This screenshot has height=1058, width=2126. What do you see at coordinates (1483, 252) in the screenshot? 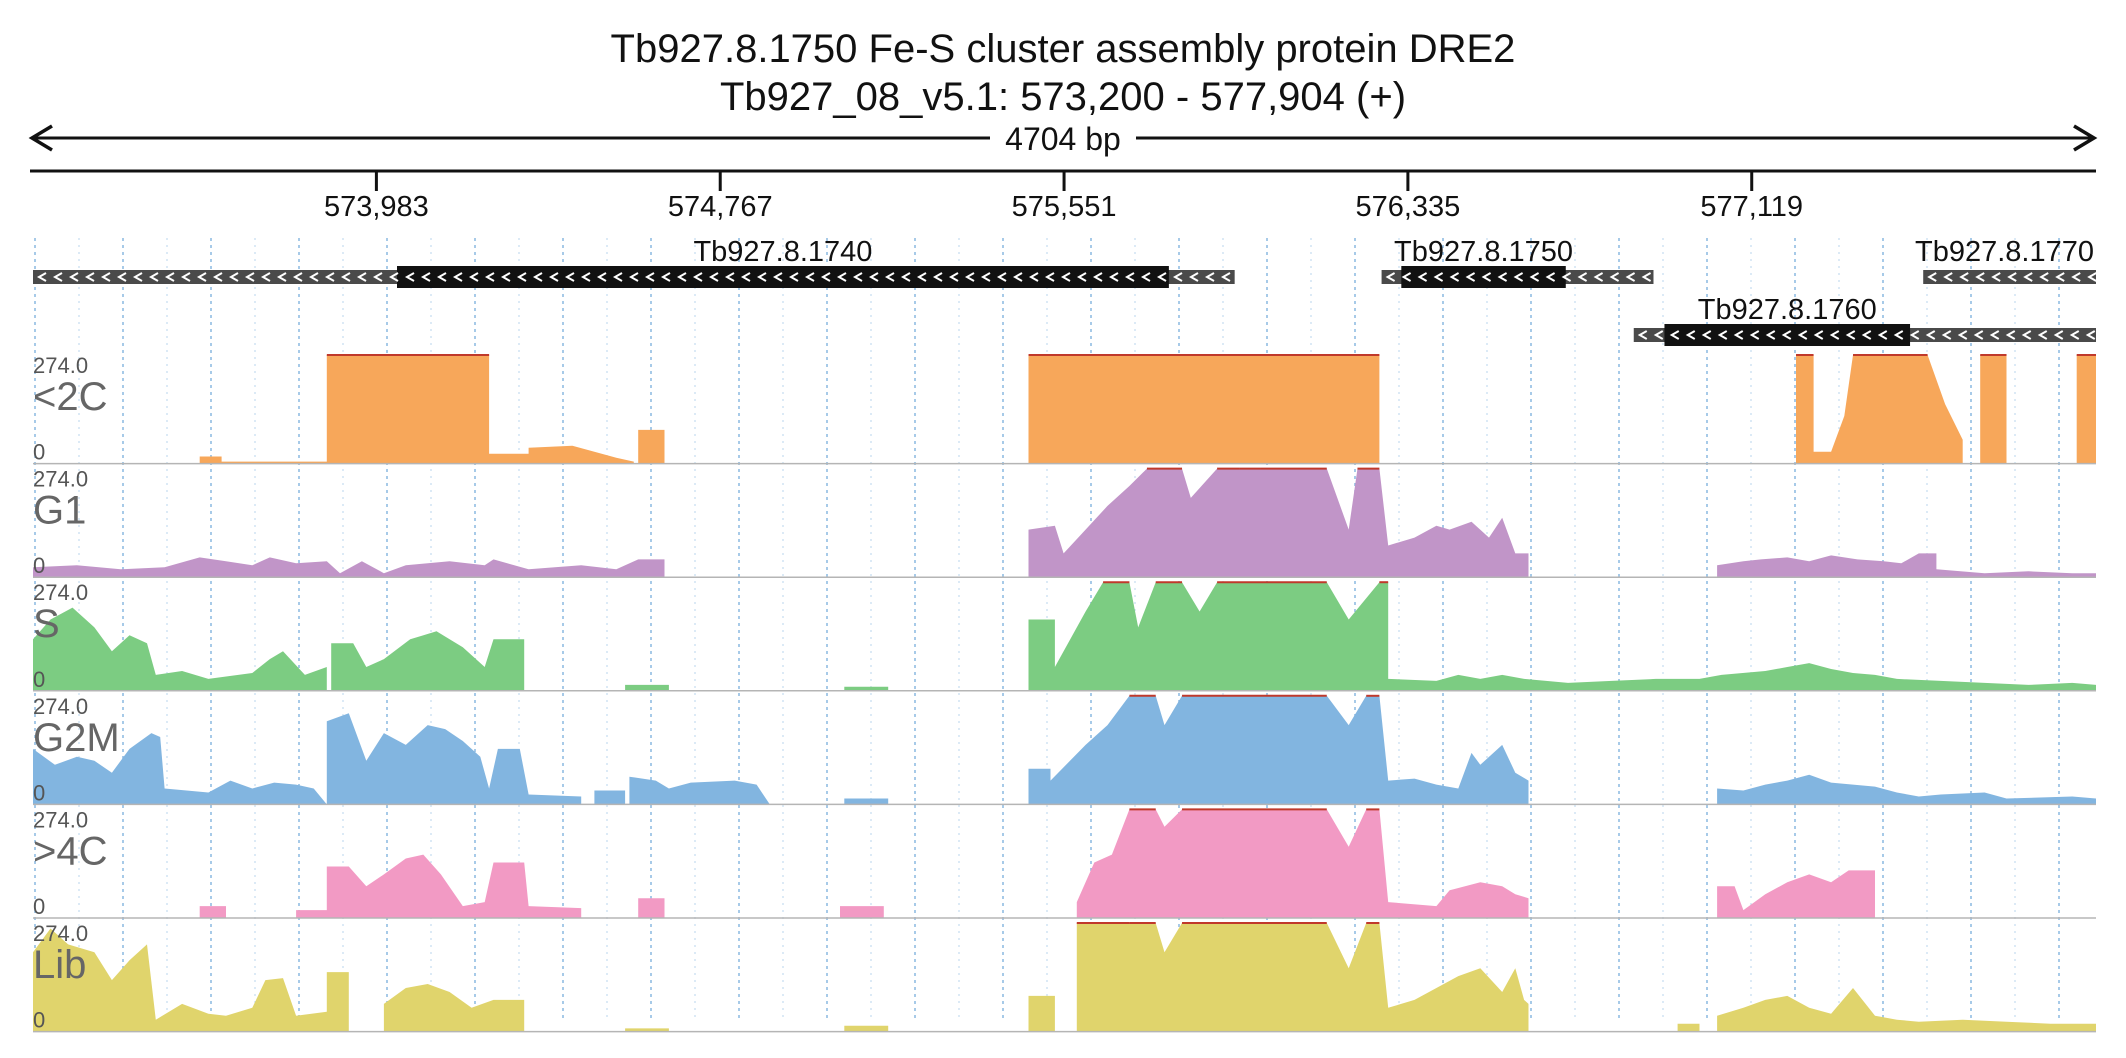
I see `gene-label: Tb927.8.1750` at bounding box center [1483, 252].